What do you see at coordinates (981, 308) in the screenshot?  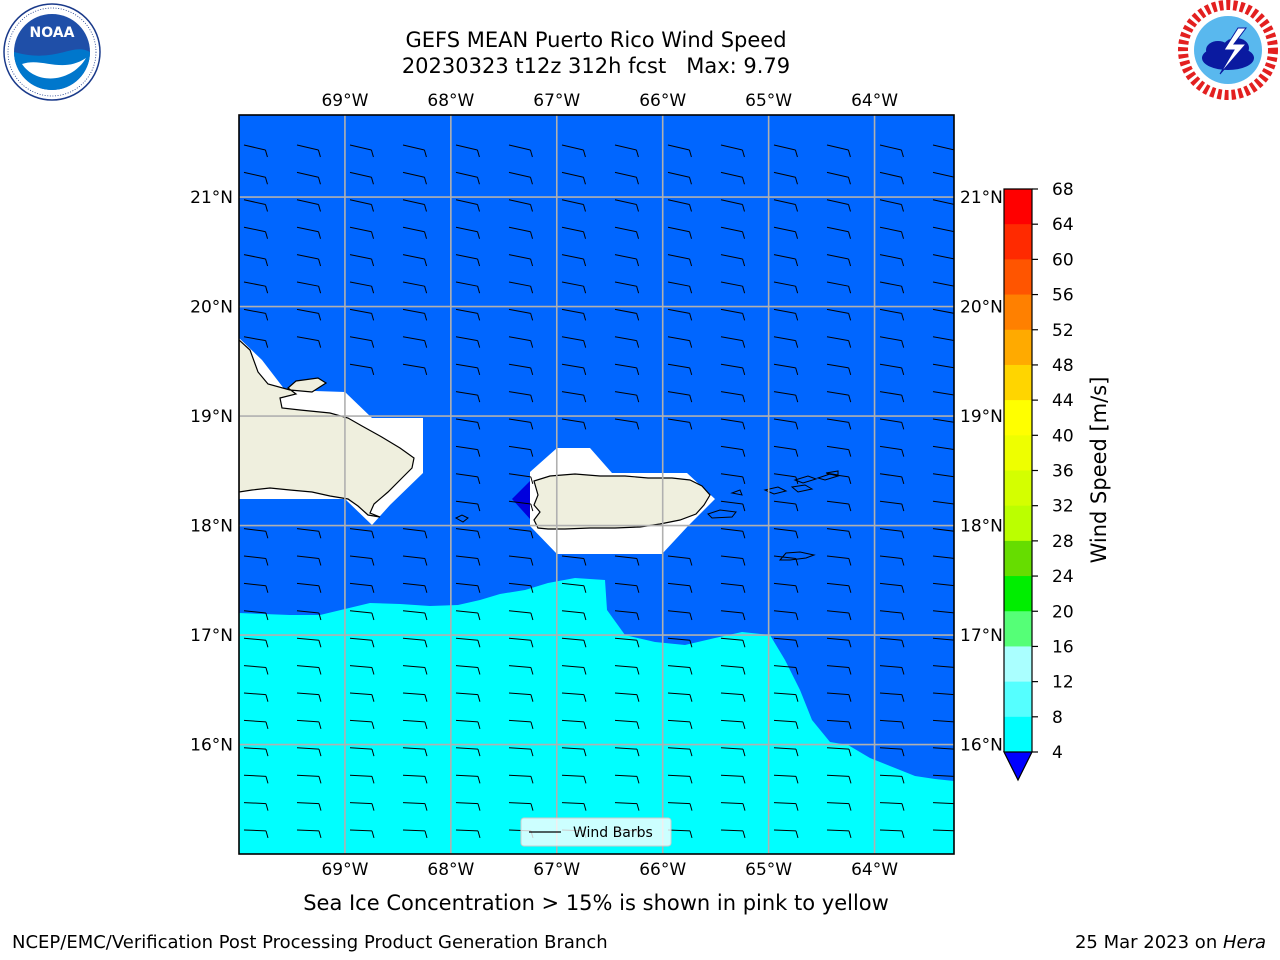 I see `lat-label-right: 20°N` at bounding box center [981, 308].